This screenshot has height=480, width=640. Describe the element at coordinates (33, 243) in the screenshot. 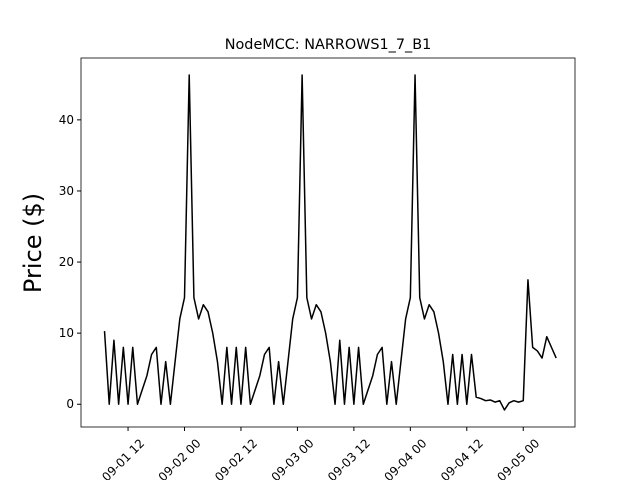

I see `y-axis-label: Price ($)` at that location.